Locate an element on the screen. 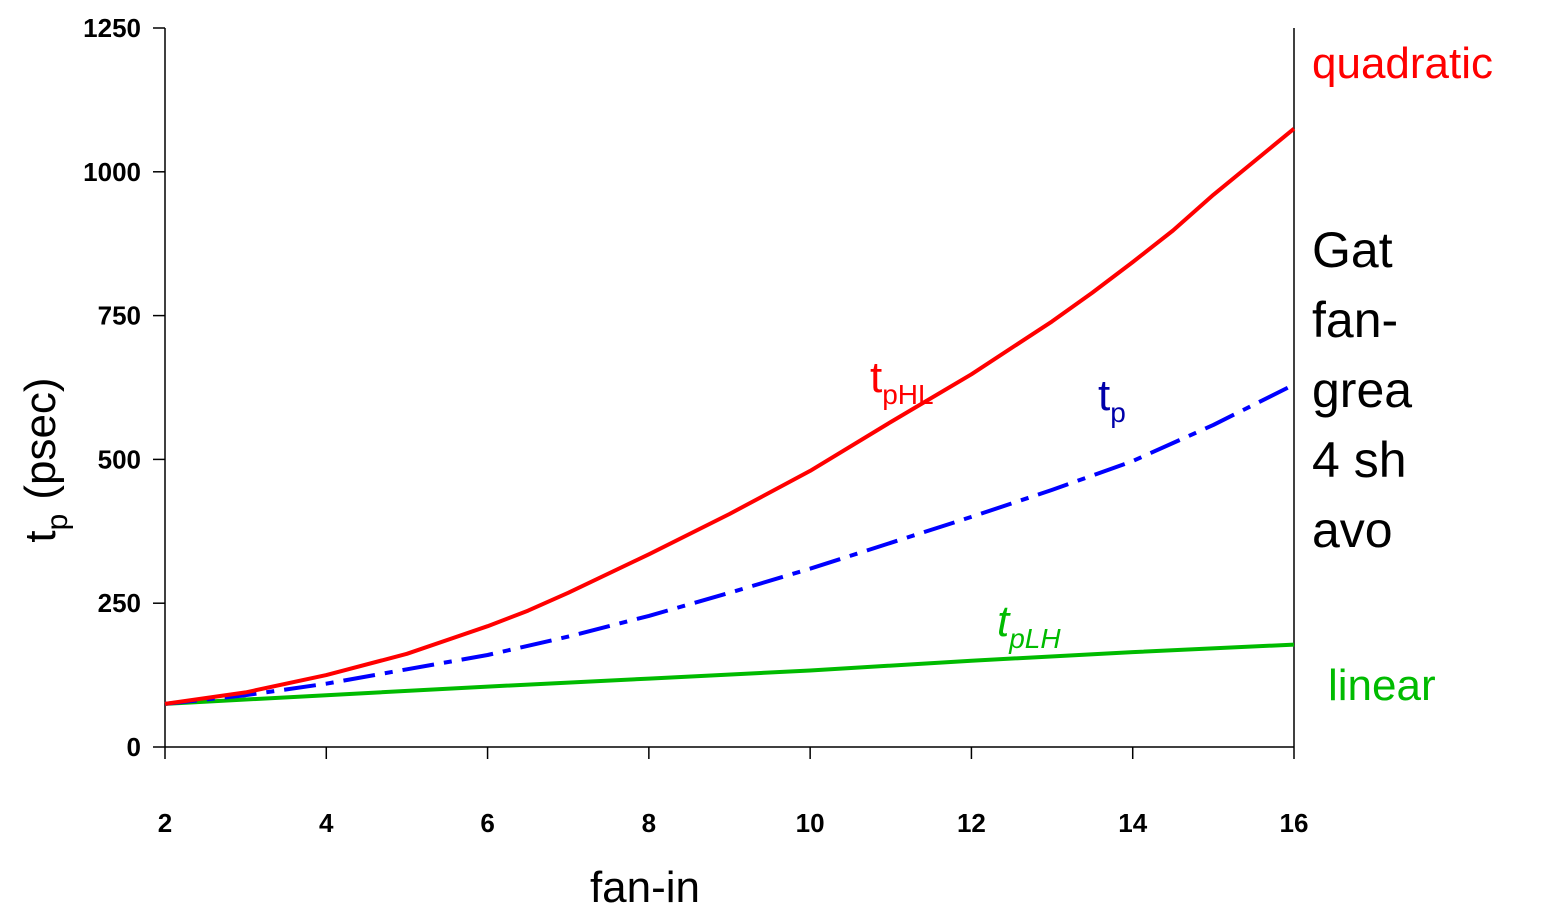 Image resolution: width=1558 pixels, height=917 pixels. label-tphl: tpHL is located at coordinates (902, 381).